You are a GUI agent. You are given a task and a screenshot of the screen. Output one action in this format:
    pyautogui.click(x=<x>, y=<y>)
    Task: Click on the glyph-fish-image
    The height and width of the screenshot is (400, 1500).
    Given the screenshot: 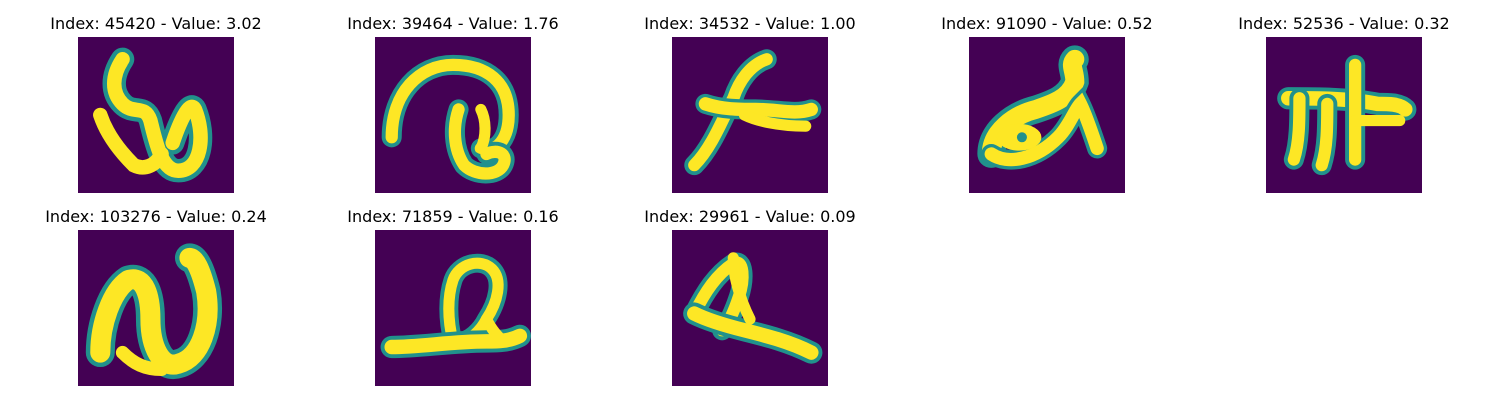 What is the action you would take?
    pyautogui.click(x=1047, y=115)
    